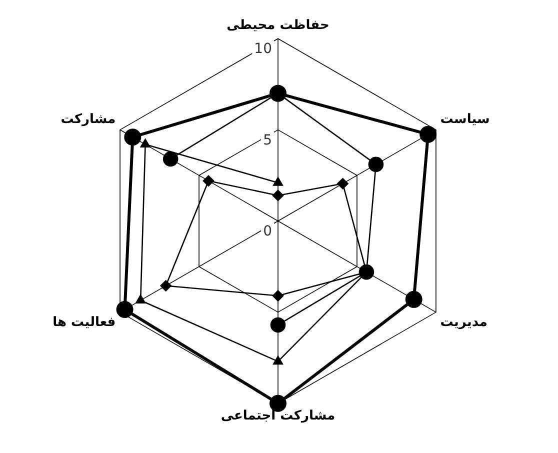  I want to click on spoke-label: حفاظت محیطی, so click(278, 26).